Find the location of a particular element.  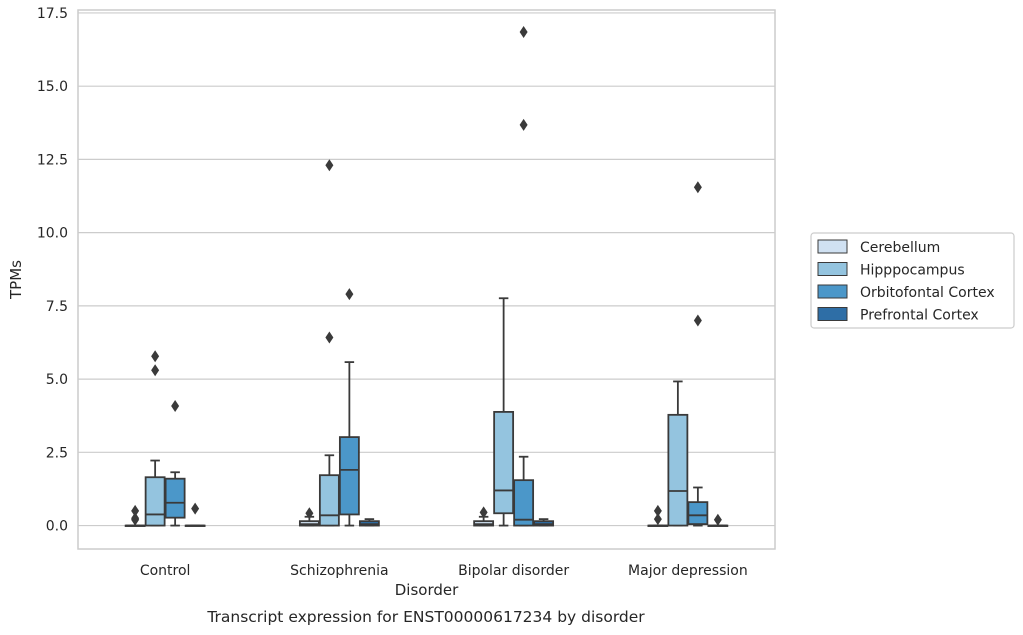

y-tick-label: 12.5 is located at coordinates (52, 160).